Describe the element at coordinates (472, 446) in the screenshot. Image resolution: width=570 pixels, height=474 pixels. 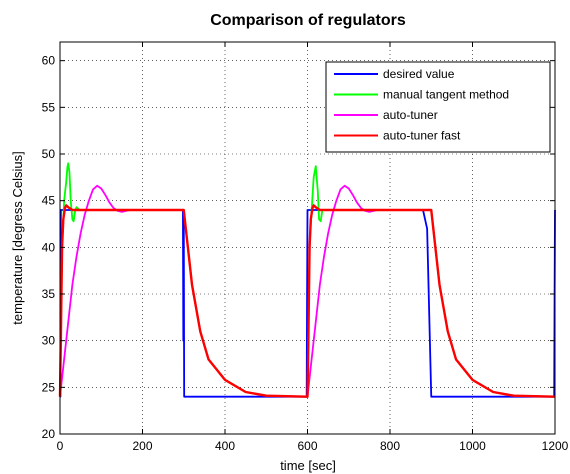
I see `x-tick-label: 1000` at that location.